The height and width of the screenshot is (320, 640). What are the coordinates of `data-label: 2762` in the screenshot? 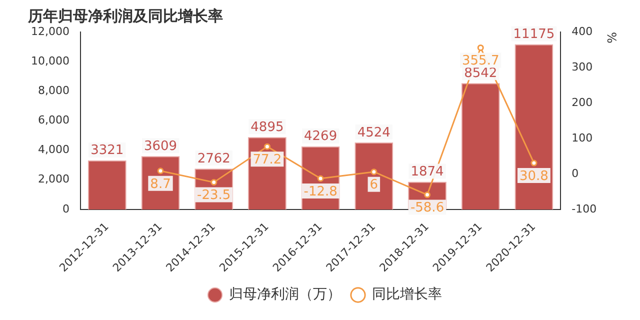 It's located at (213, 158).